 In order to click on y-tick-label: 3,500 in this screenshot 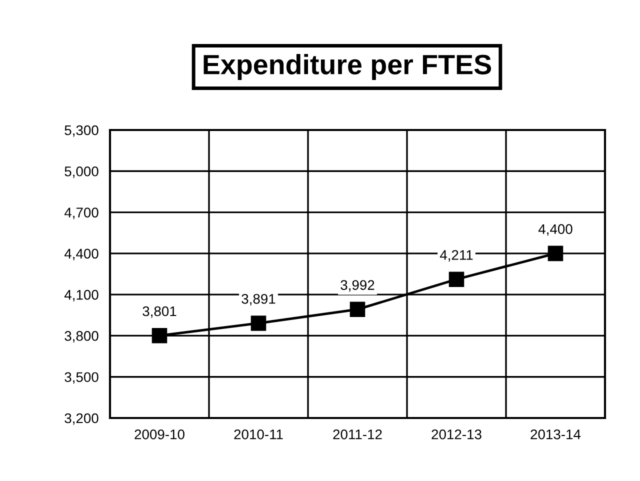, I will do `click(81, 378)`.